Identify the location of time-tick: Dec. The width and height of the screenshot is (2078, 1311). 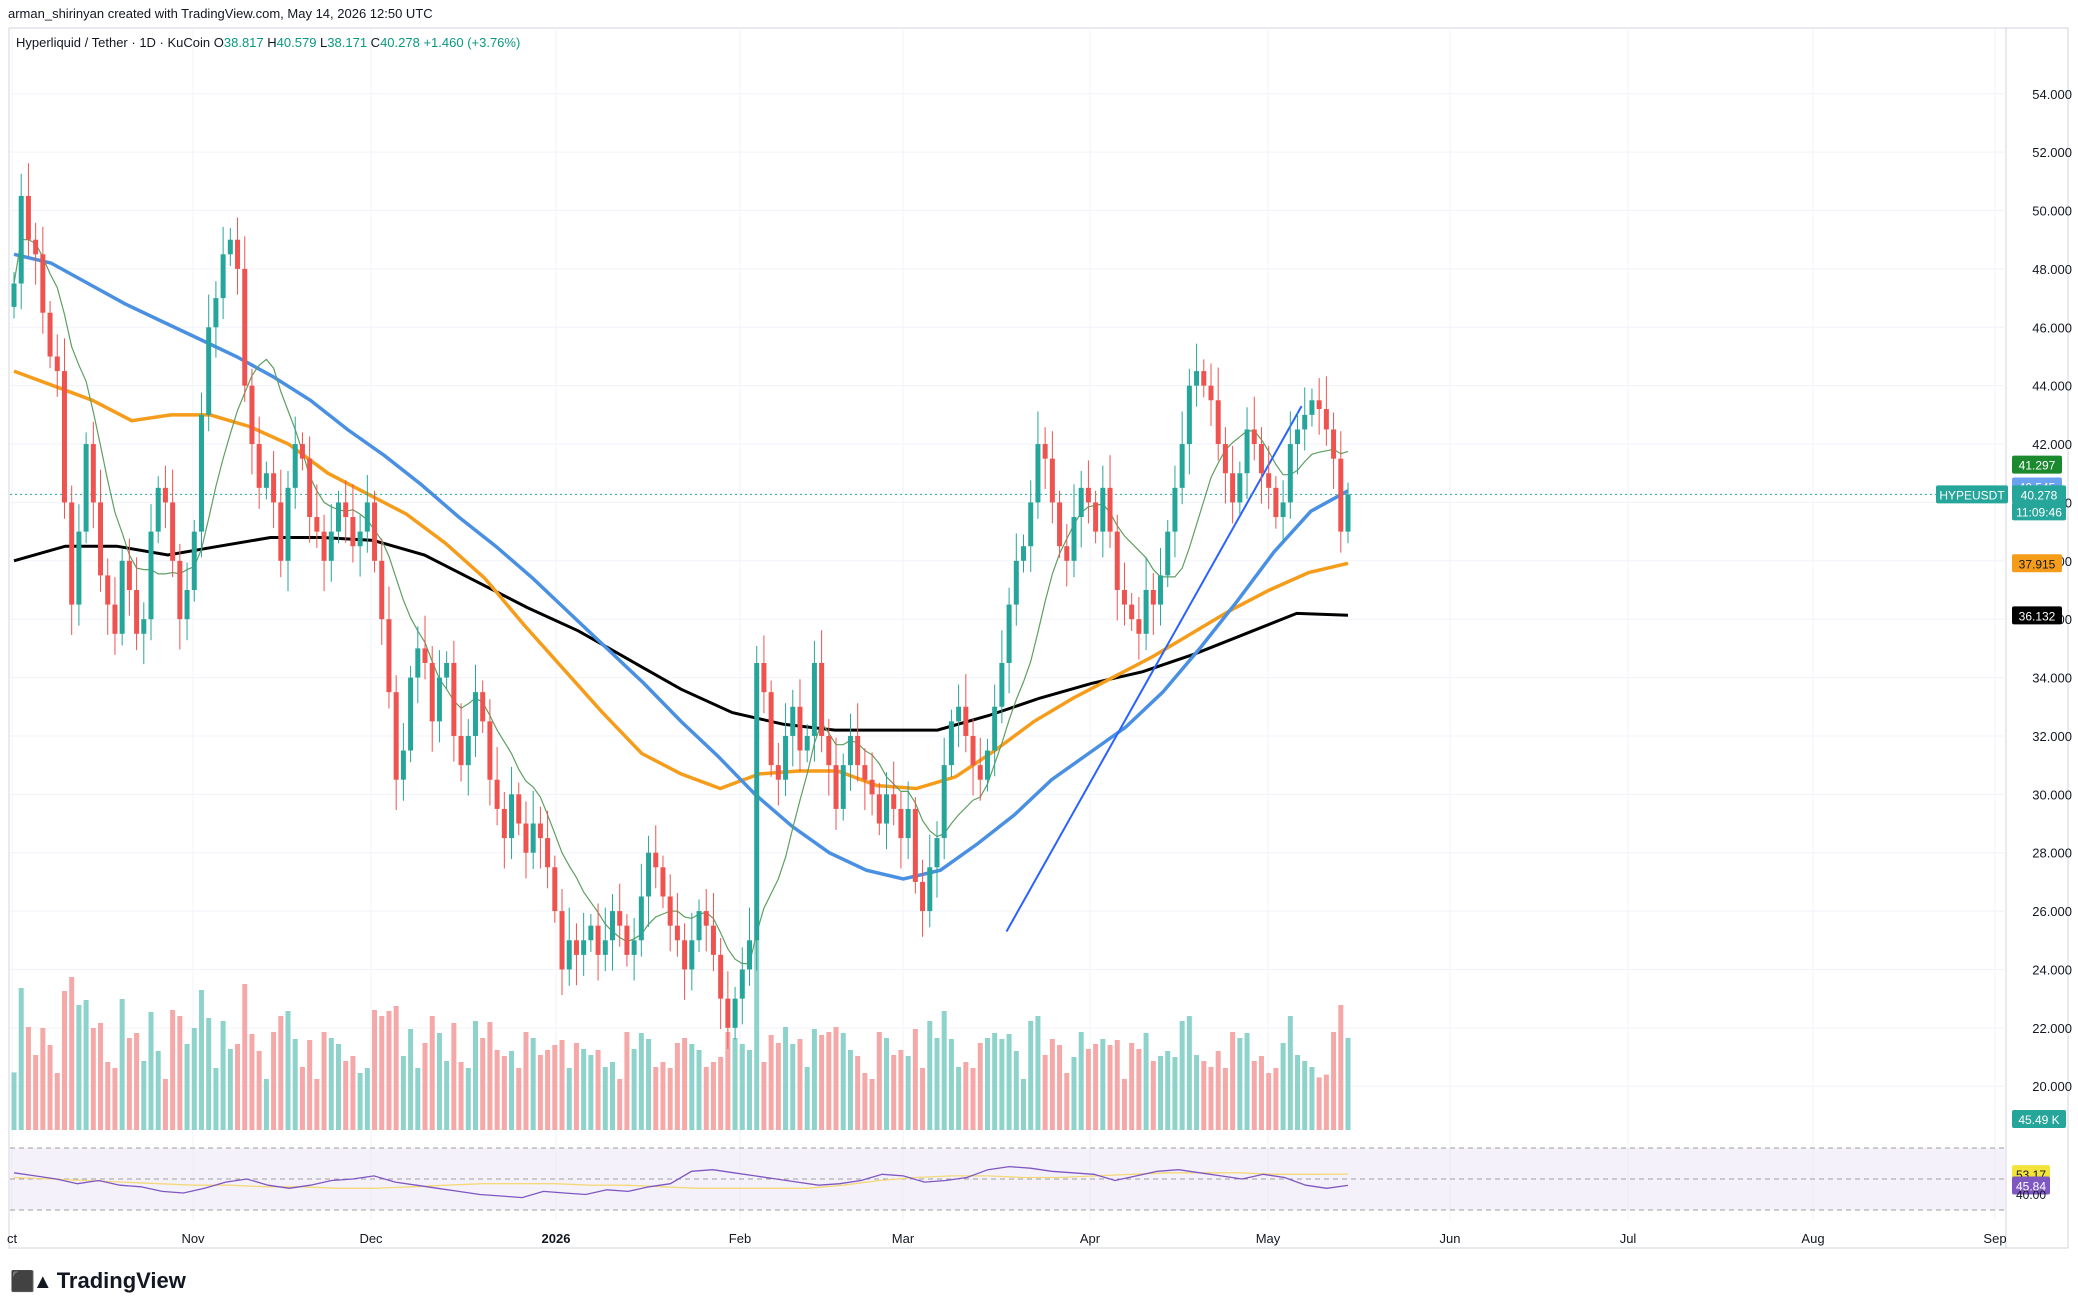
(371, 1238).